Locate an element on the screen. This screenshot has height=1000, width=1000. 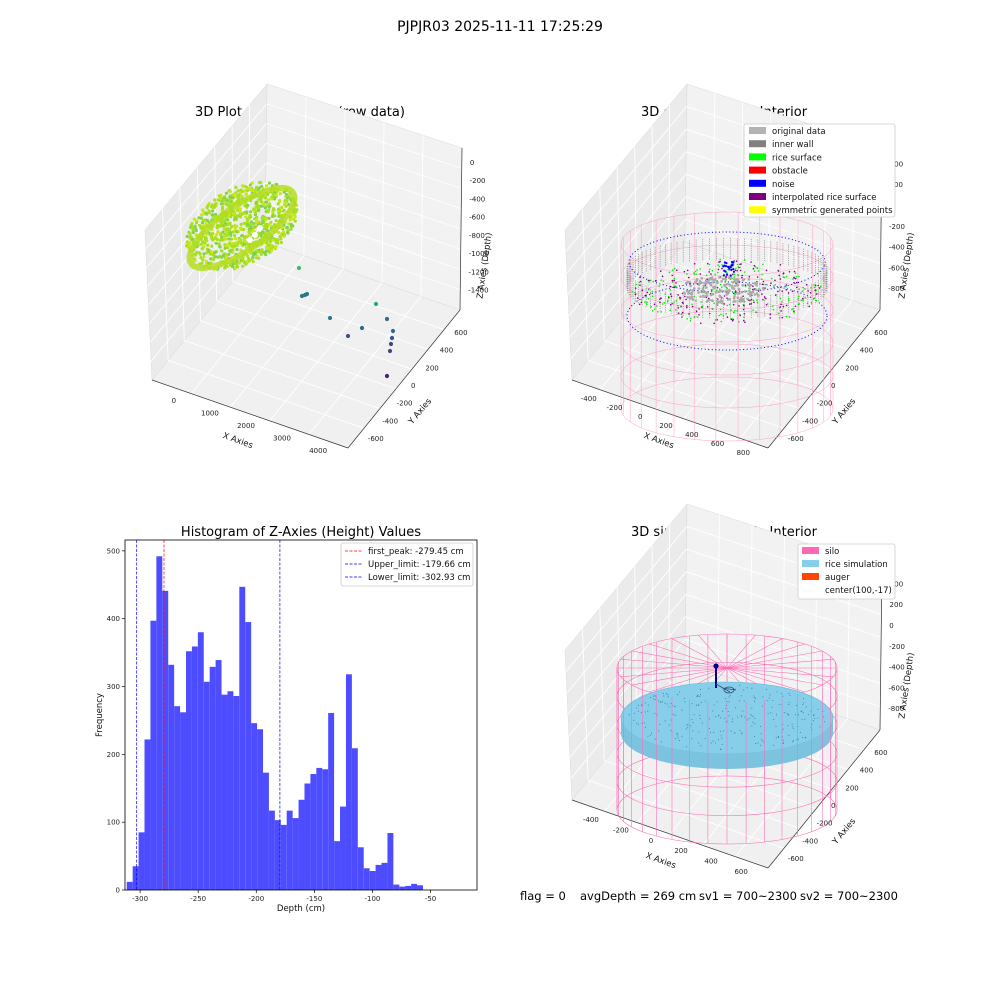
simulation-x-tick: 400 is located at coordinates (710, 862).